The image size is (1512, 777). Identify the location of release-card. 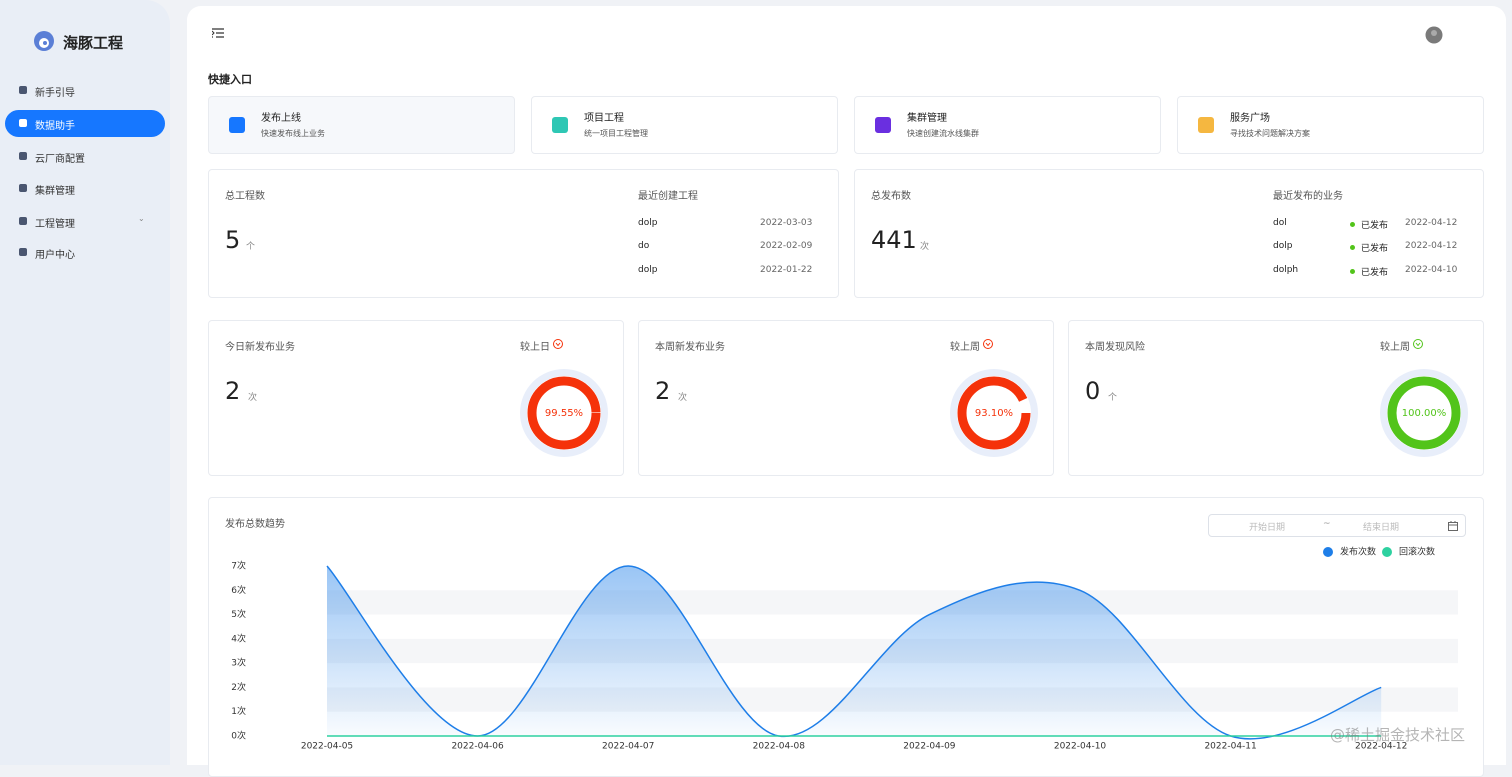
(1169, 233).